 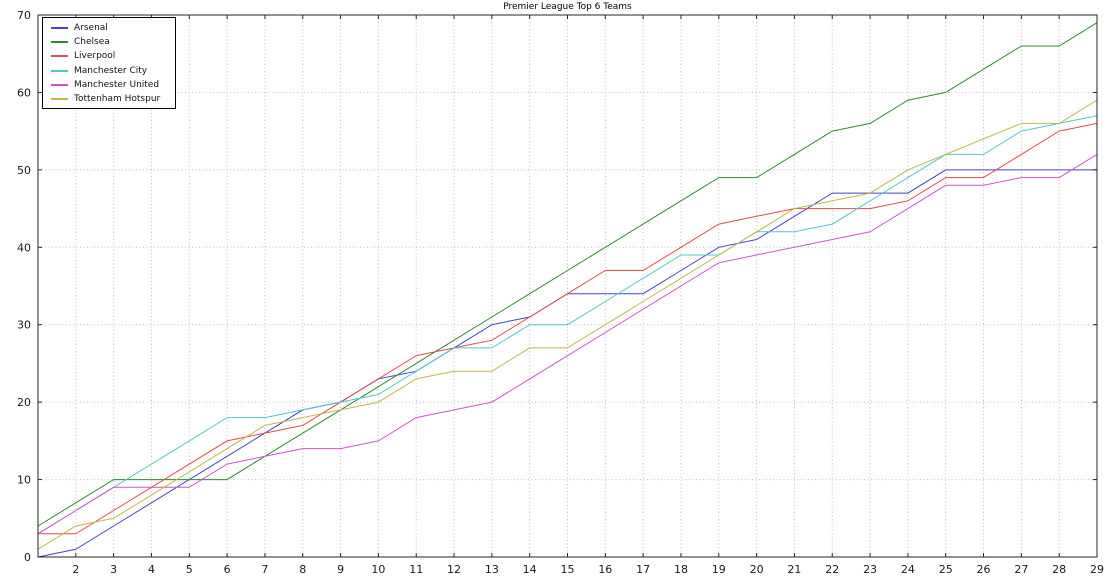 What do you see at coordinates (24, 170) in the screenshot?
I see `y-tick-label: 50` at bounding box center [24, 170].